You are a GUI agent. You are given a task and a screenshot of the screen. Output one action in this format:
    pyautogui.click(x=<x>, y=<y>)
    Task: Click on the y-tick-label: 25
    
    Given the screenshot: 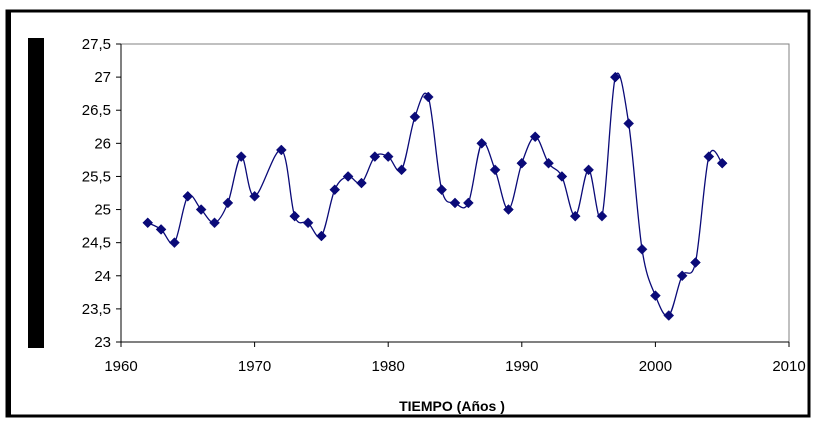 What is the action you would take?
    pyautogui.click(x=102, y=210)
    